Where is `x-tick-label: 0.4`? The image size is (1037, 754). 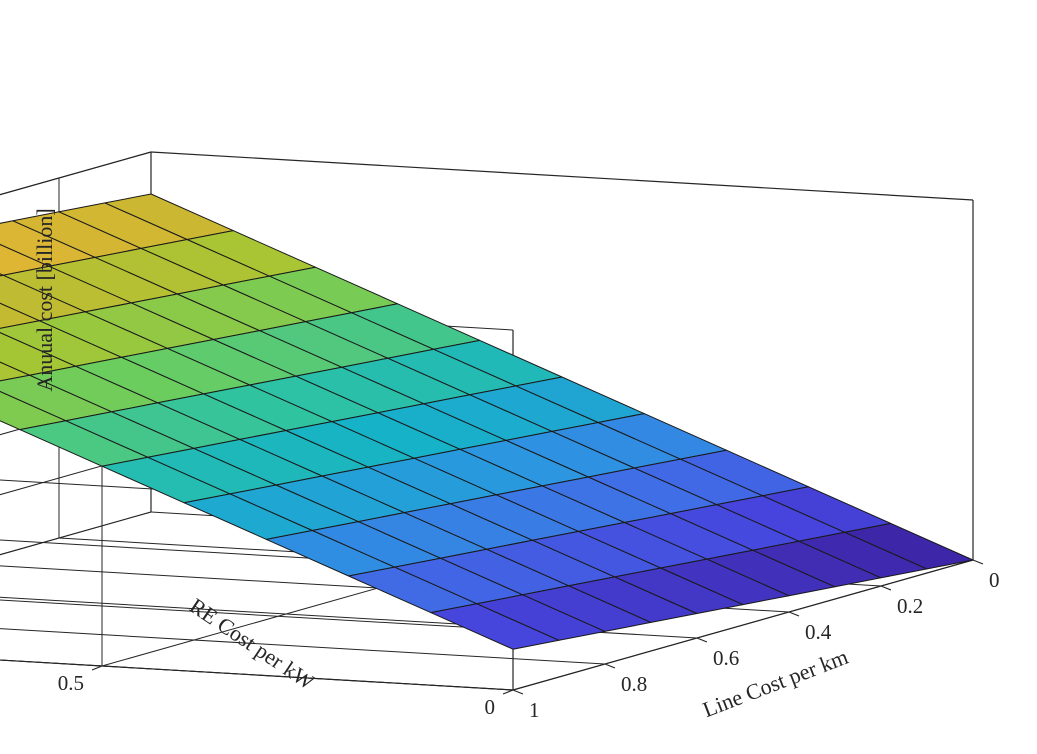
x-tick-label: 0.4 is located at coordinates (818, 632).